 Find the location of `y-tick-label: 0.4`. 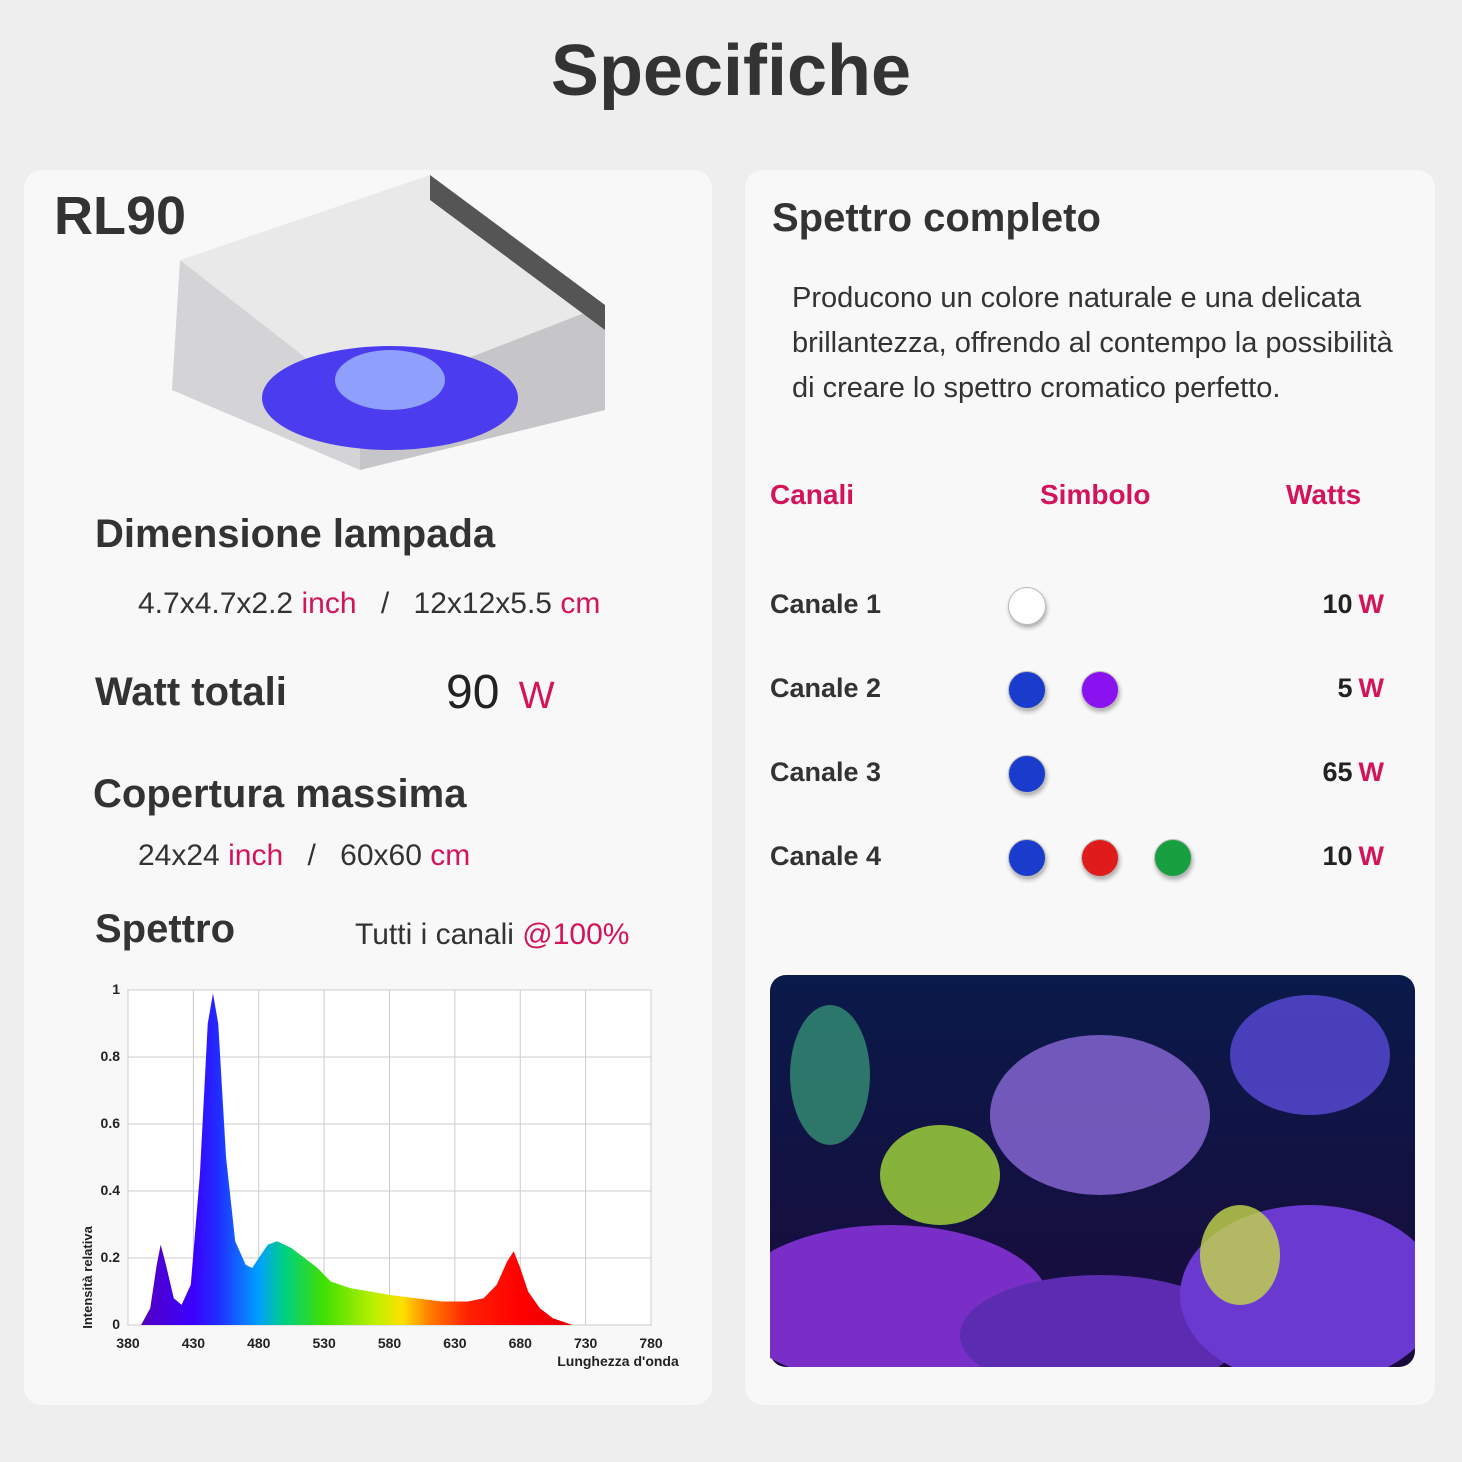

y-tick-label: 0.4 is located at coordinates (111, 1190).